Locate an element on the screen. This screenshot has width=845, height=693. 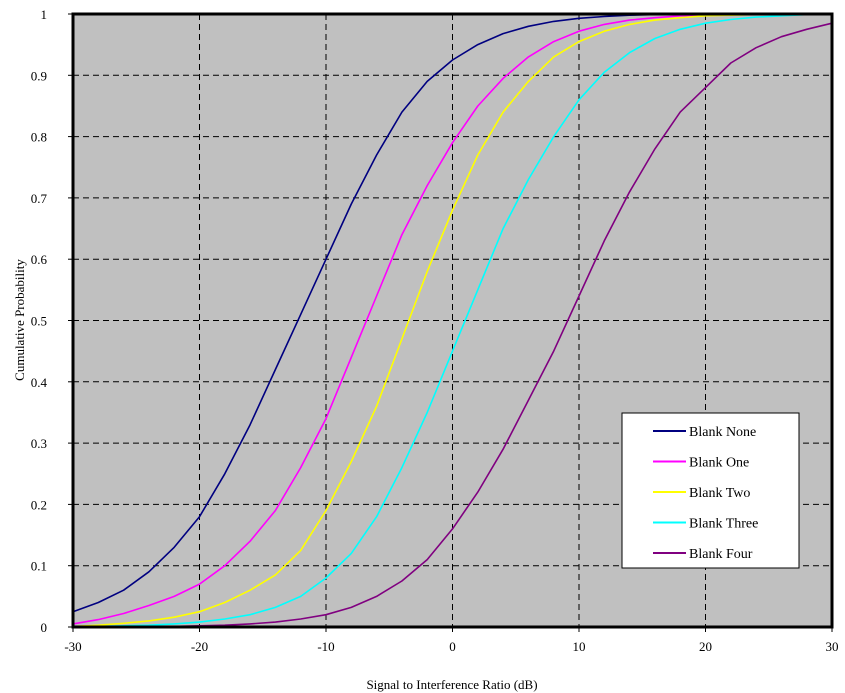
x-axis-title: Signal to Interference Ratio (dB) is located at coordinates (451, 684).